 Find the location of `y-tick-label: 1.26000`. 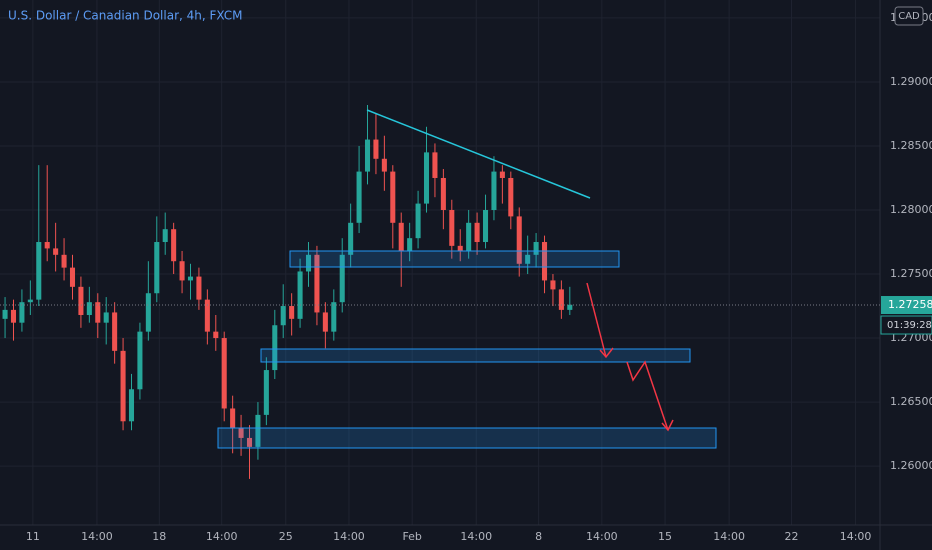

y-tick-label: 1.26000 is located at coordinates (911, 465).